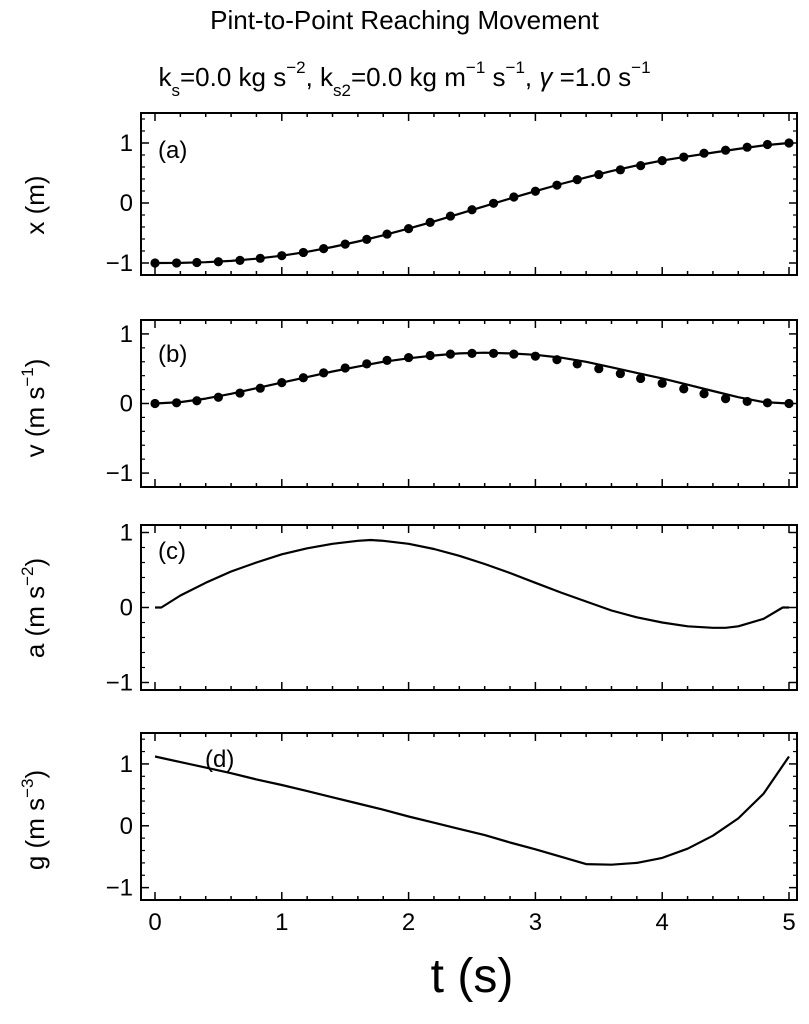 Image resolution: width=809 pixels, height=1024 pixels. Describe the element at coordinates (535, 922) in the screenshot. I see `x-tick-label: 3` at that location.